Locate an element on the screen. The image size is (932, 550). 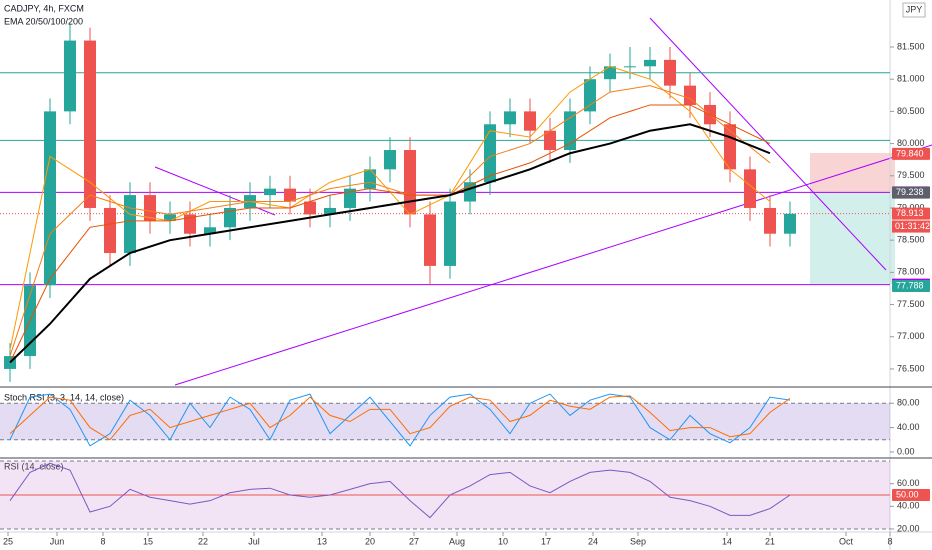
stop-zone is located at coordinates (852, 172).